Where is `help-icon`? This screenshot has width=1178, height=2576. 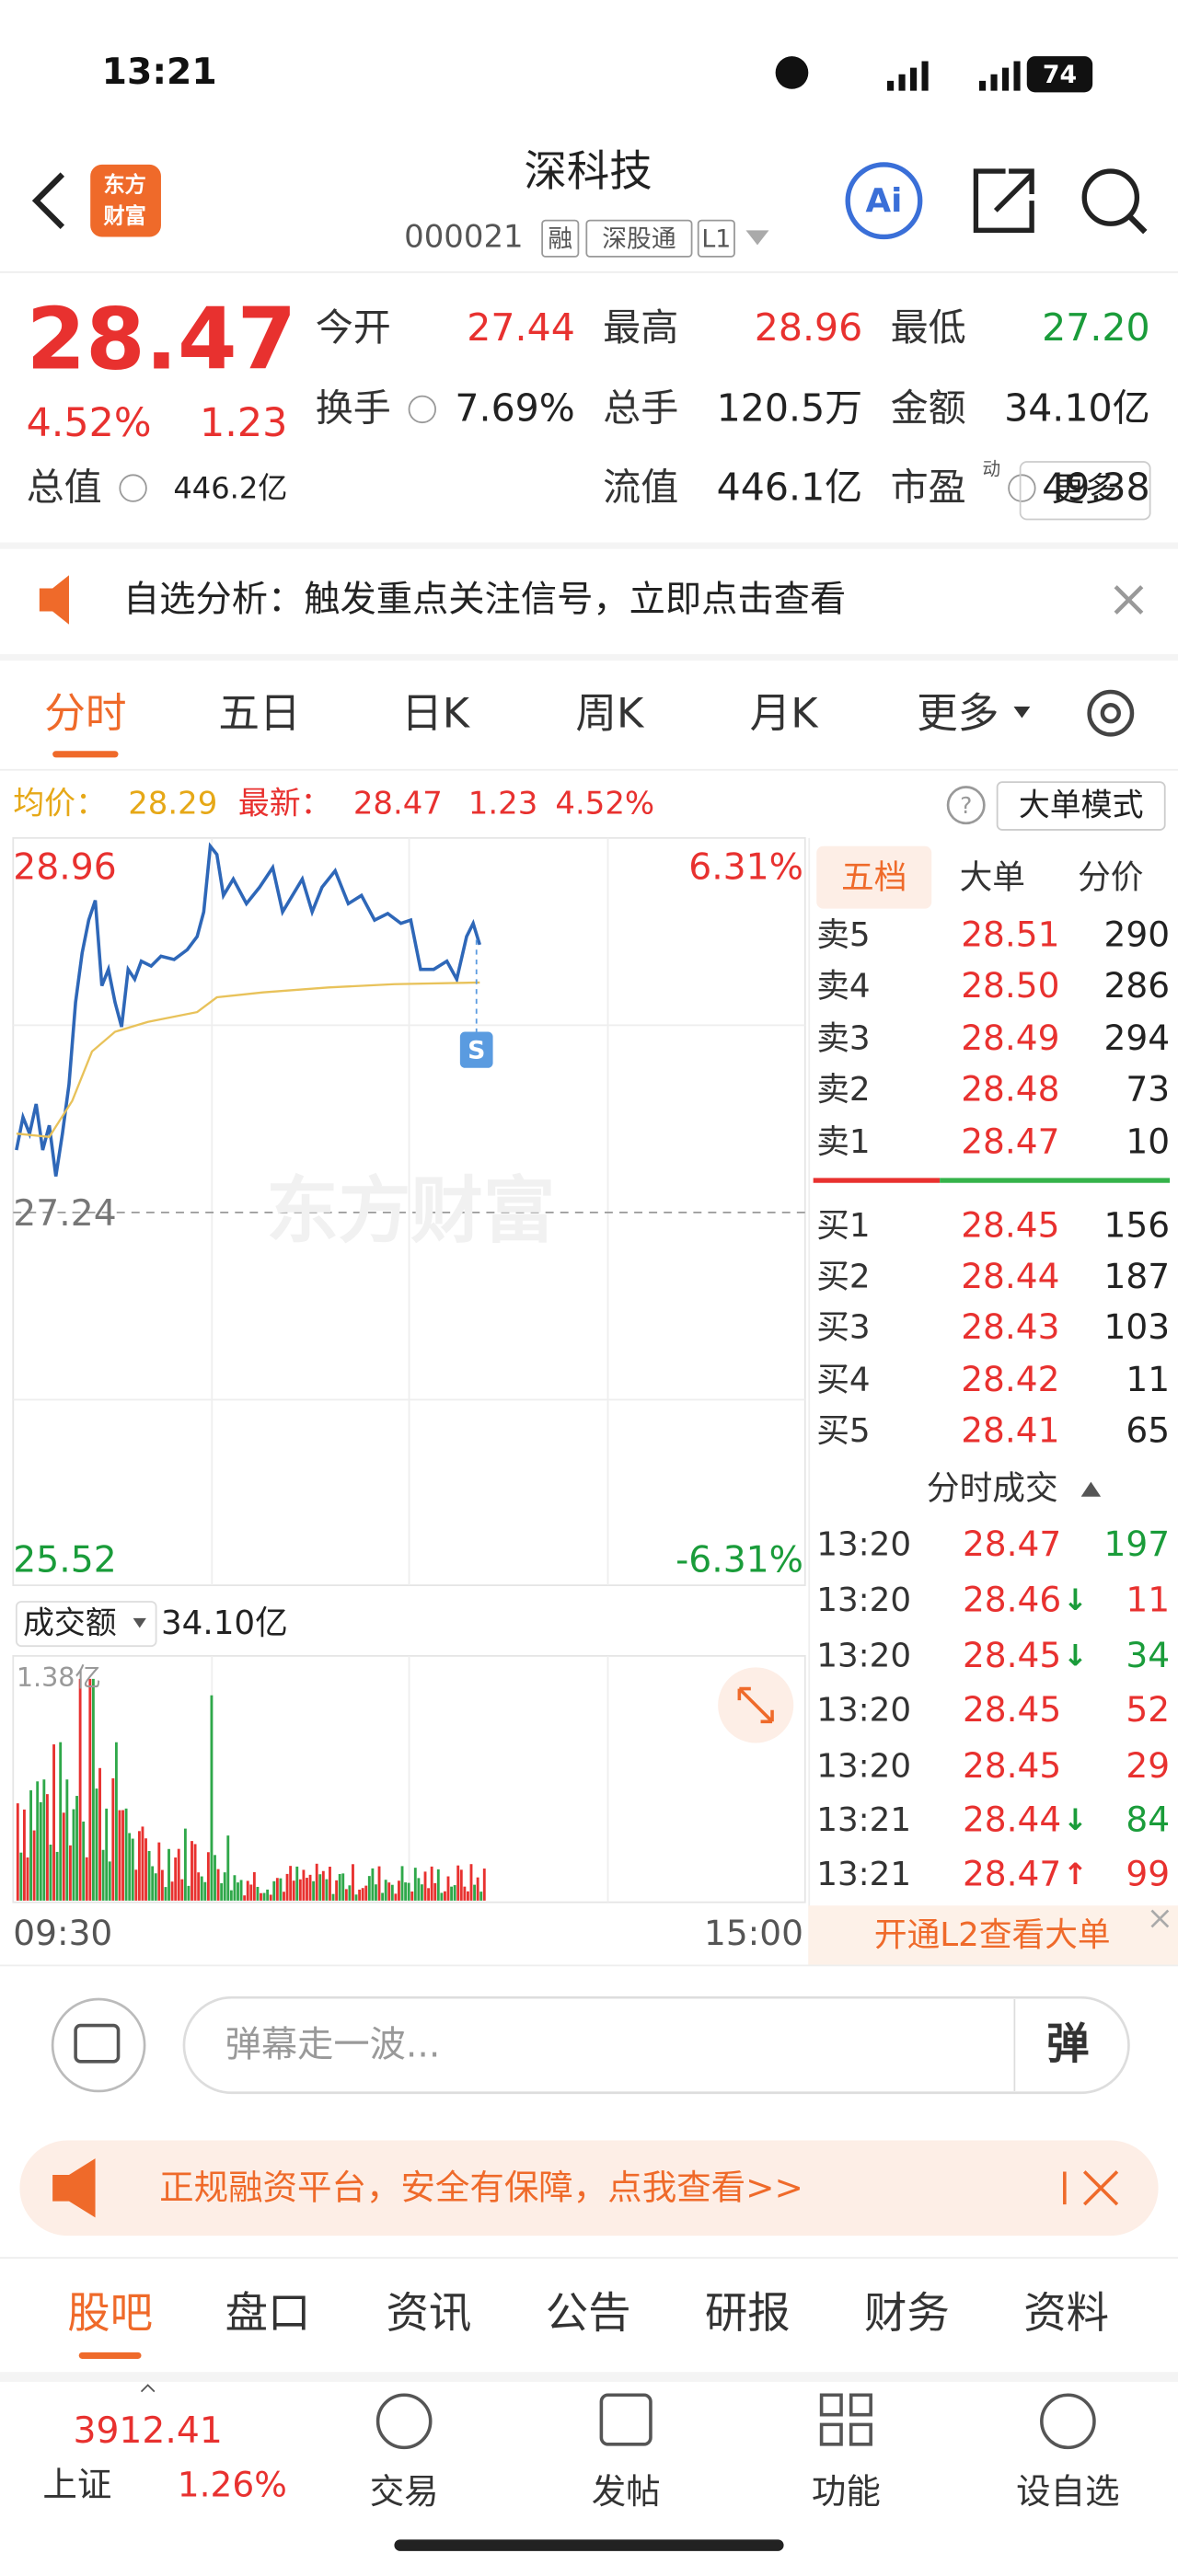
help-icon is located at coordinates (966, 805).